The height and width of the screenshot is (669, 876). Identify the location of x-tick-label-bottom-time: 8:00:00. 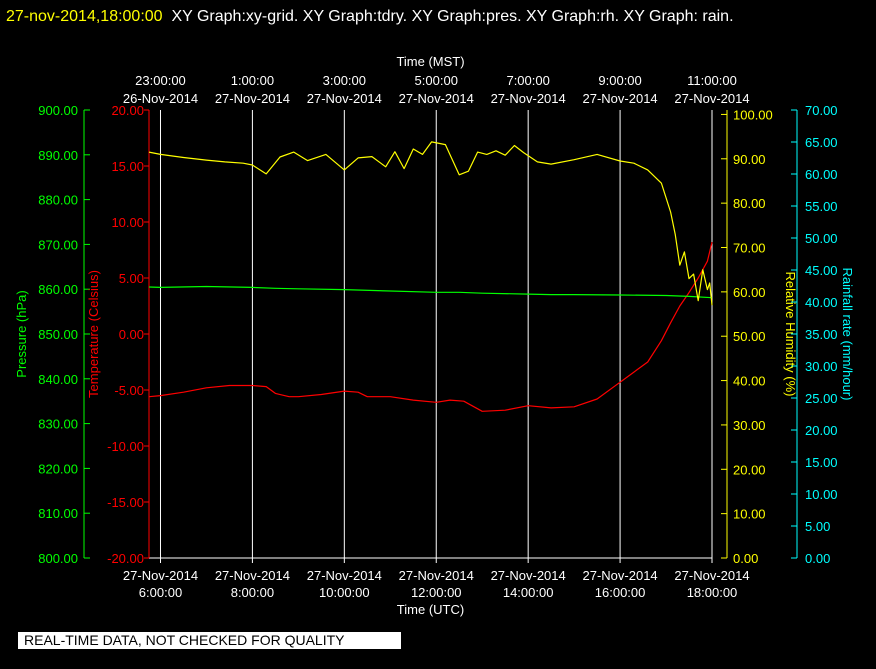
(252, 592).